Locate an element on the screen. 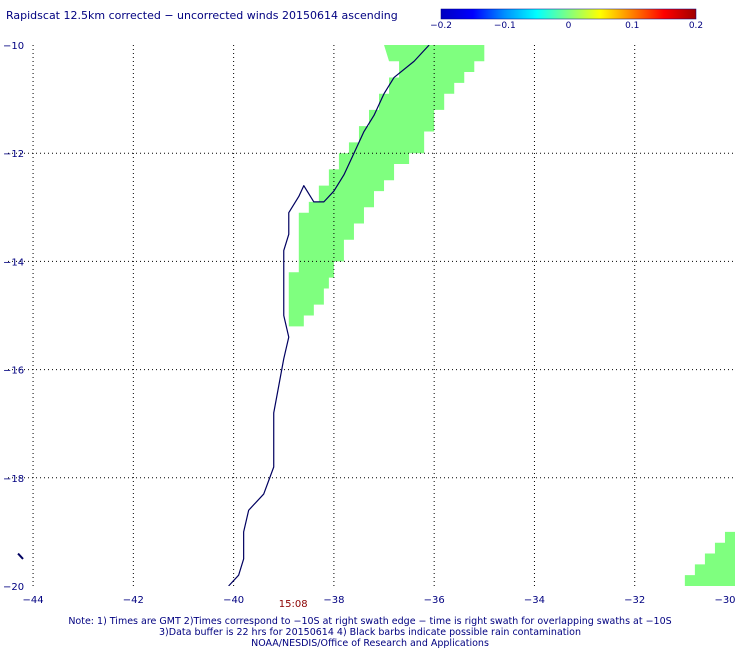  lon-tick-label: −36 is located at coordinates (434, 600).